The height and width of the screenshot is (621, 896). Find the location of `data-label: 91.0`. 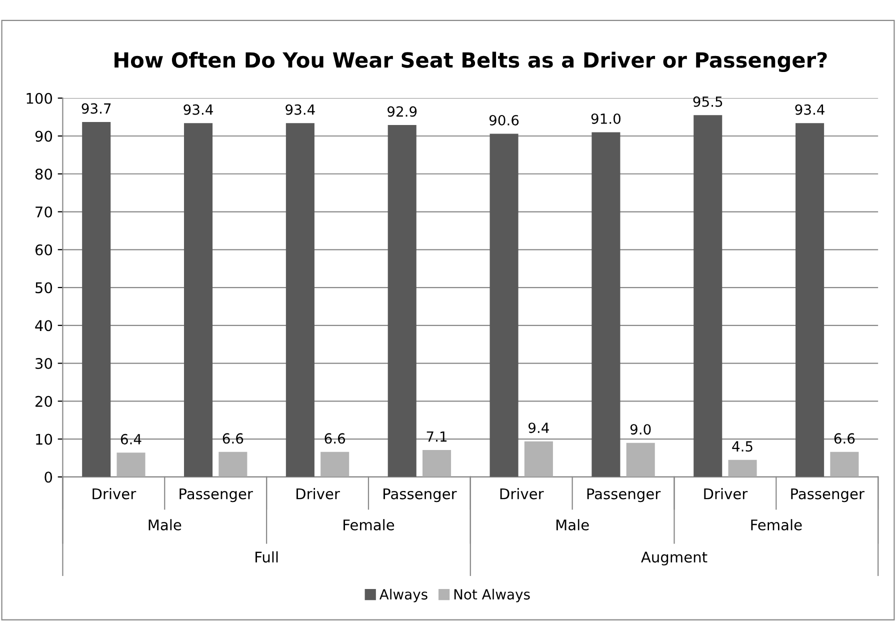

data-label: 91.0 is located at coordinates (605, 118).